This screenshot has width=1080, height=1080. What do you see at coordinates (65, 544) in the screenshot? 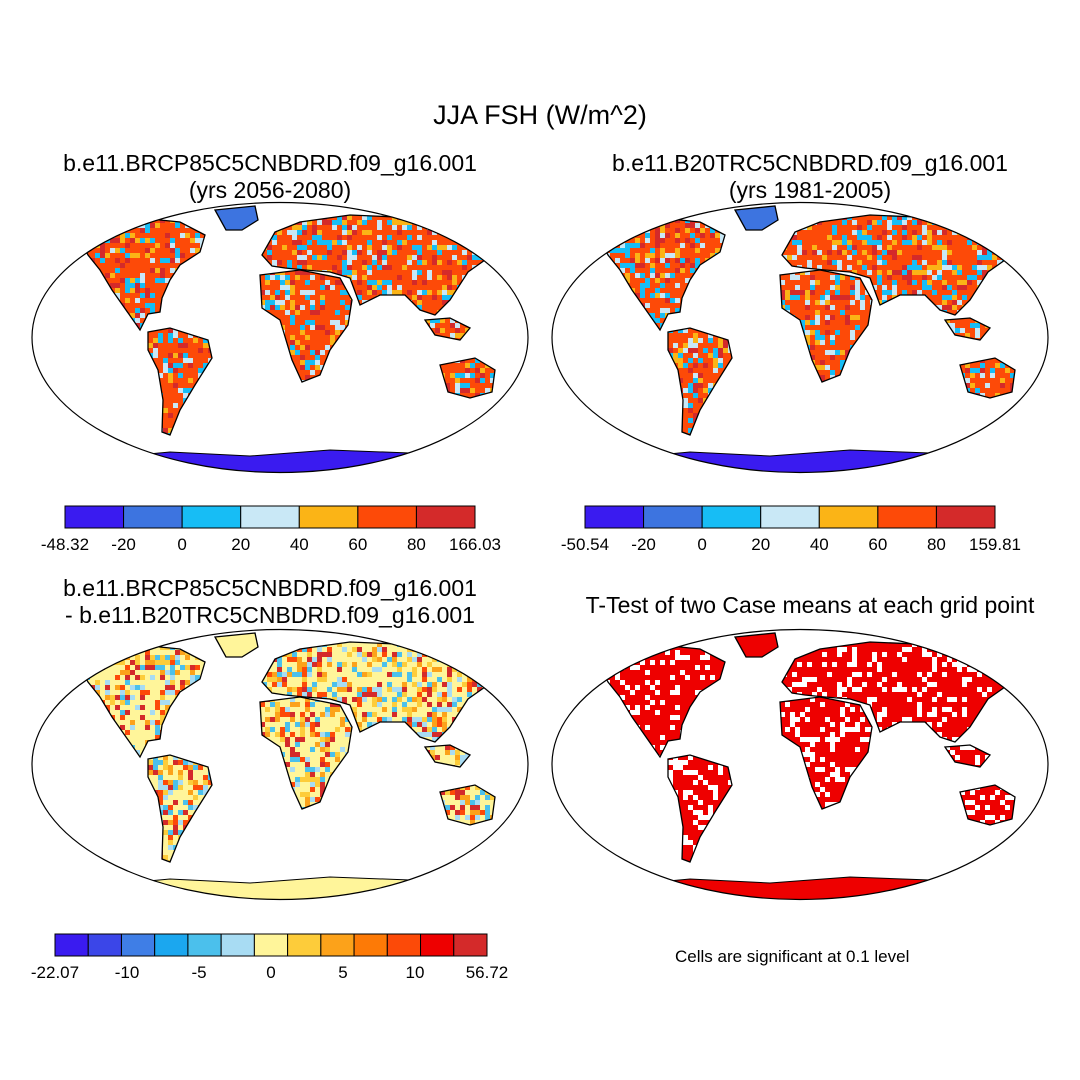
I see `colorbar-label: -48.32` at bounding box center [65, 544].